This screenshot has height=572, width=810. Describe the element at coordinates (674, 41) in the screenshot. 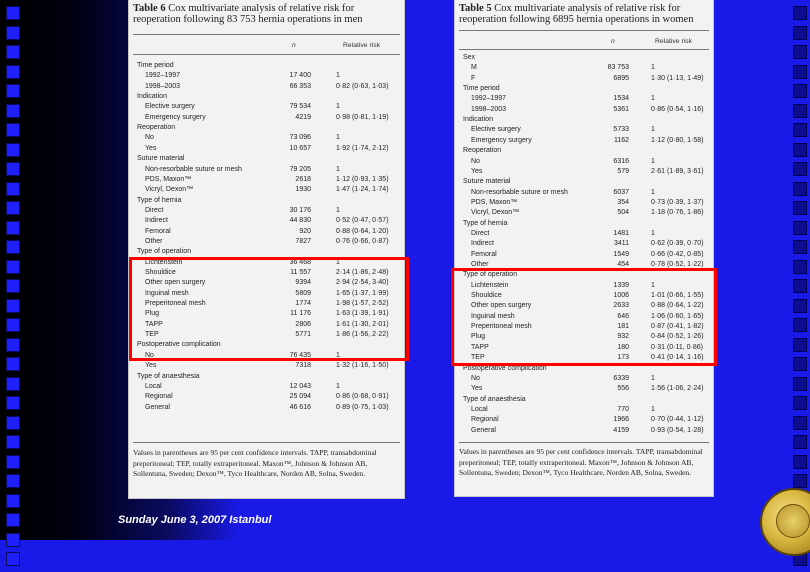

I see `table5-col-rr-header: Relative risk` at that location.